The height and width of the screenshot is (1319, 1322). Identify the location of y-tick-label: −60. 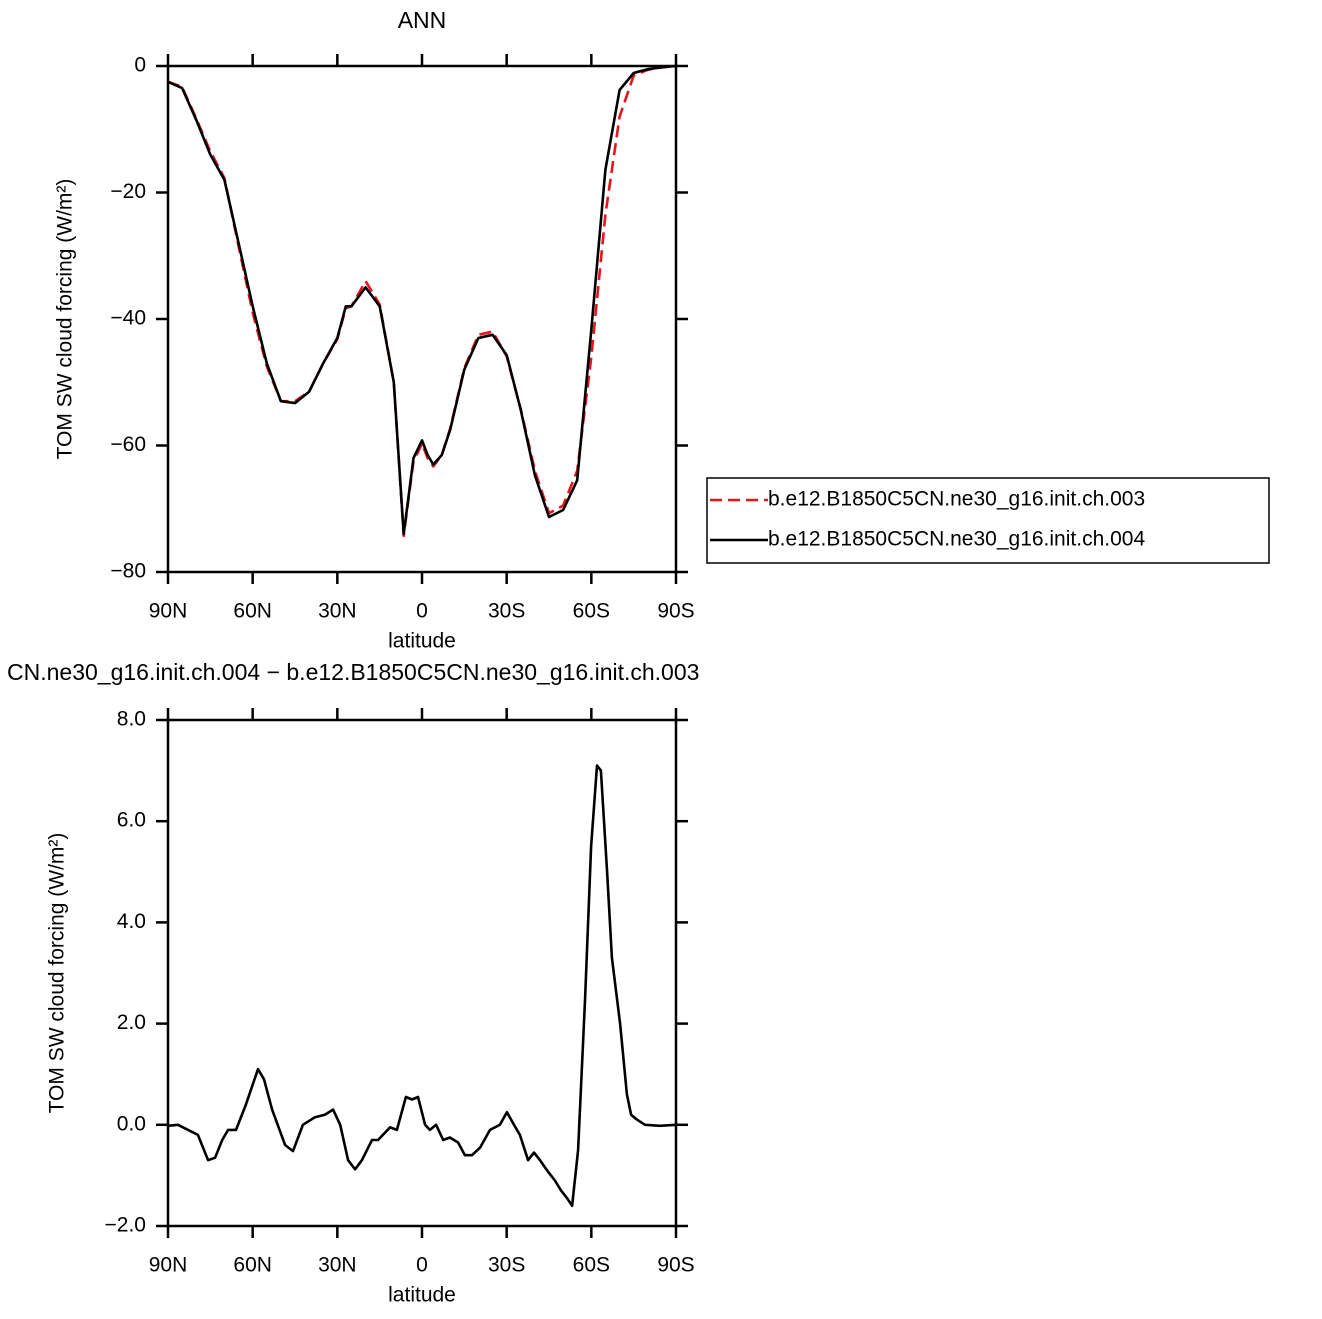
(128, 444).